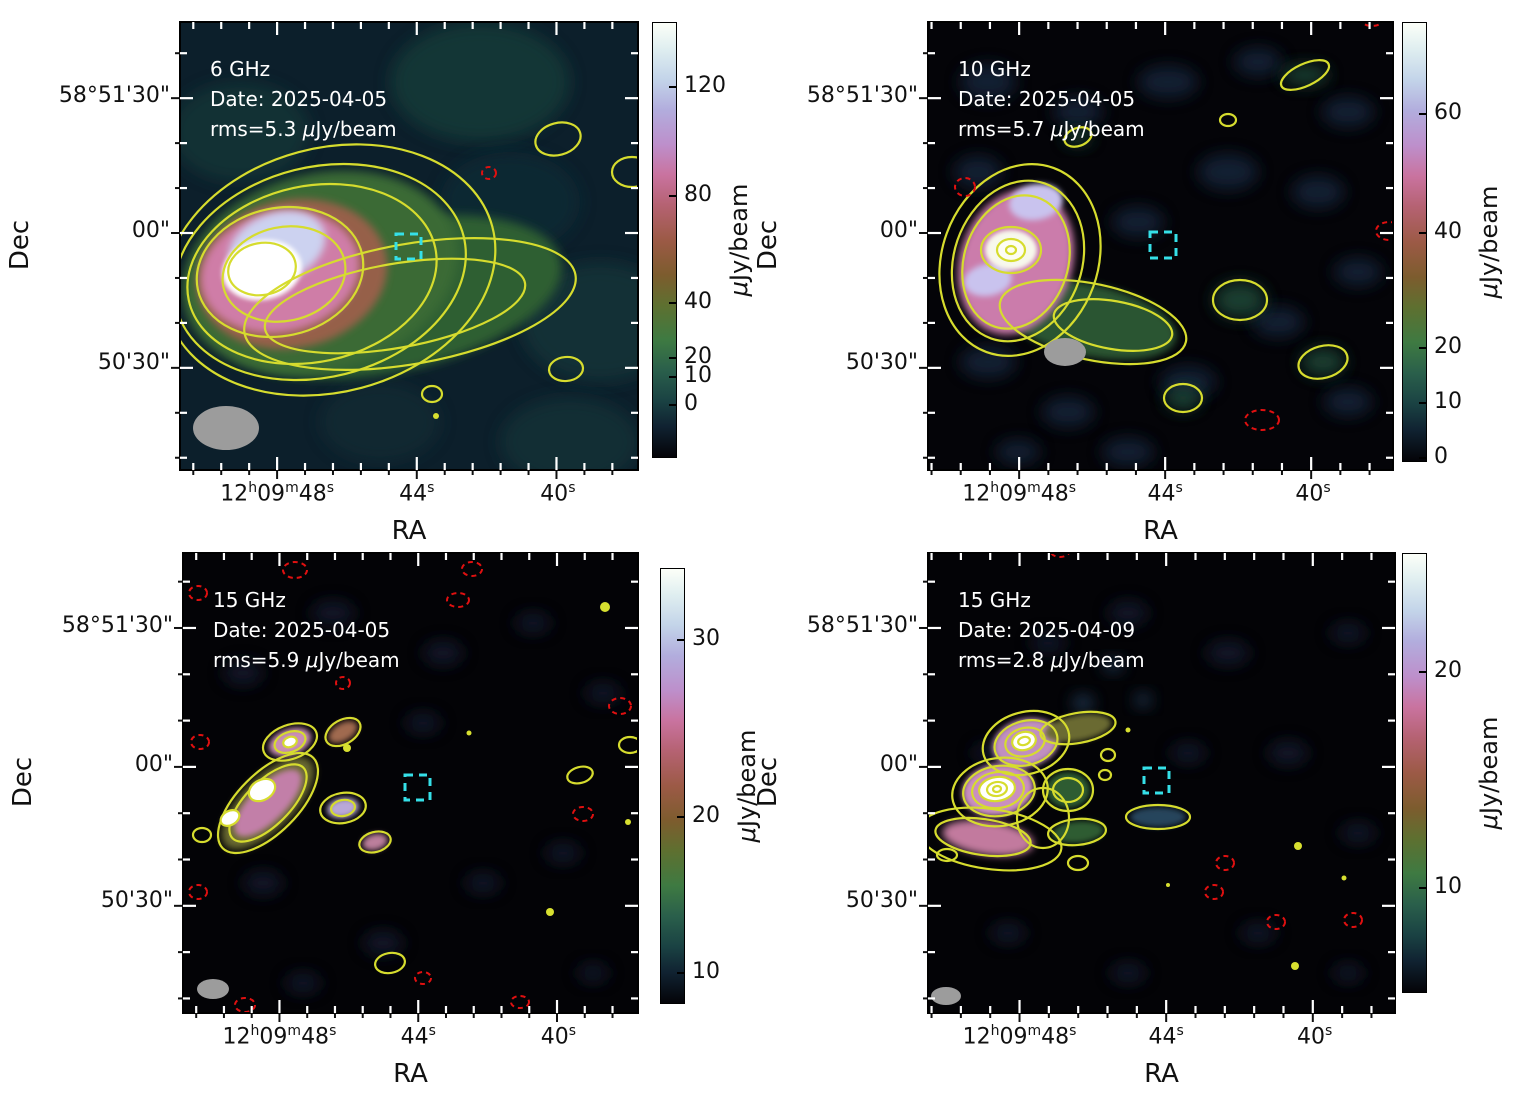 The width and height of the screenshot is (1520, 1098). Describe the element at coordinates (417, 787) in the screenshot. I see `target-marker-box` at that location.